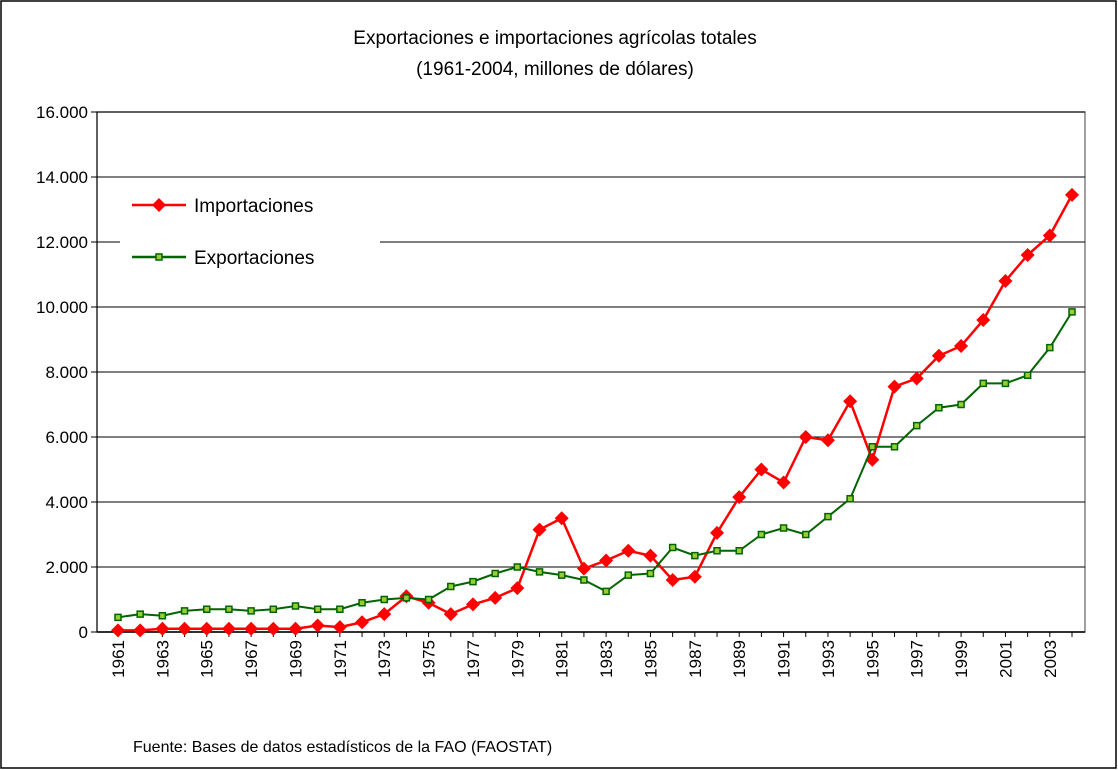 This screenshot has height=770, width=1118. What do you see at coordinates (62, 112) in the screenshot?
I see `y-tick-label: 16.000` at bounding box center [62, 112].